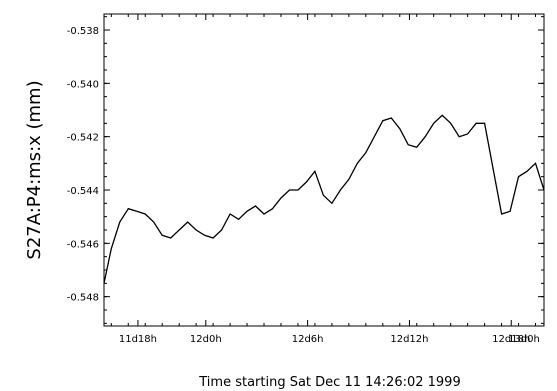  Describe the element at coordinates (83, 31) in the screenshot. I see `y-tick-label: -0.538` at that location.